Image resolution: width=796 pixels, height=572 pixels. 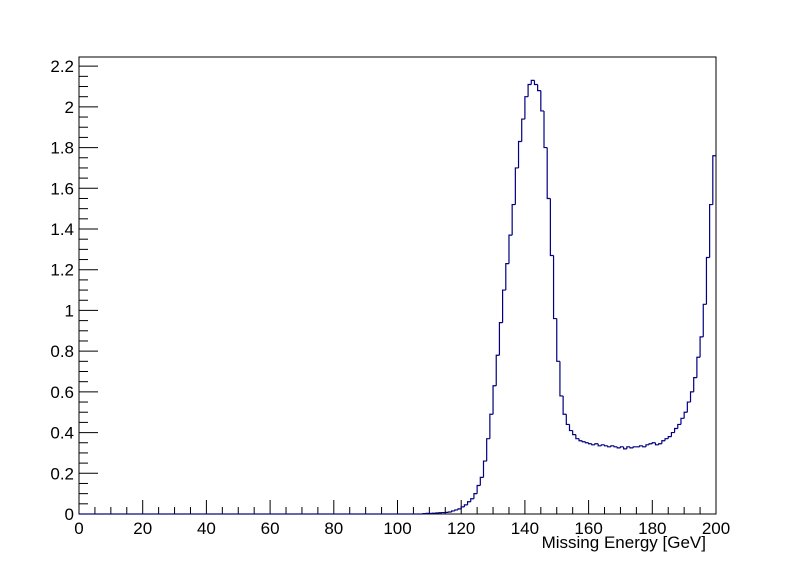 I want to click on y-tick-label: 1, so click(x=69, y=310).